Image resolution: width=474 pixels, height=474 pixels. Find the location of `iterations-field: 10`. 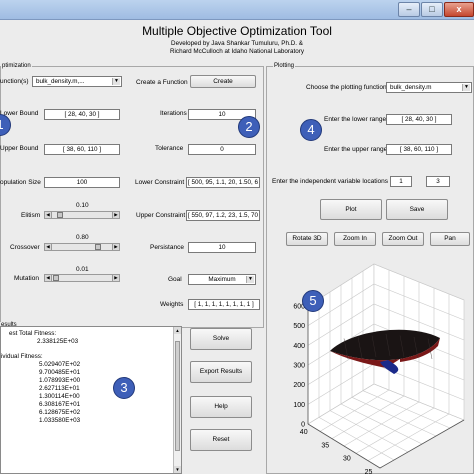

iterations-field: 10 is located at coordinates (222, 114).